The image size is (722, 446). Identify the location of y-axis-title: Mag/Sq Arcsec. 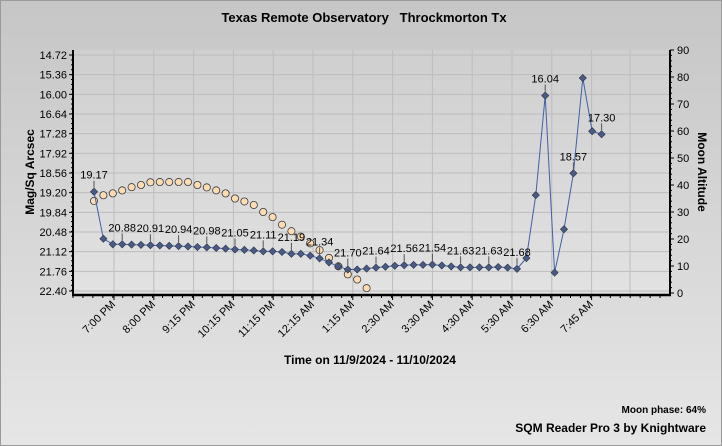
(30, 172).